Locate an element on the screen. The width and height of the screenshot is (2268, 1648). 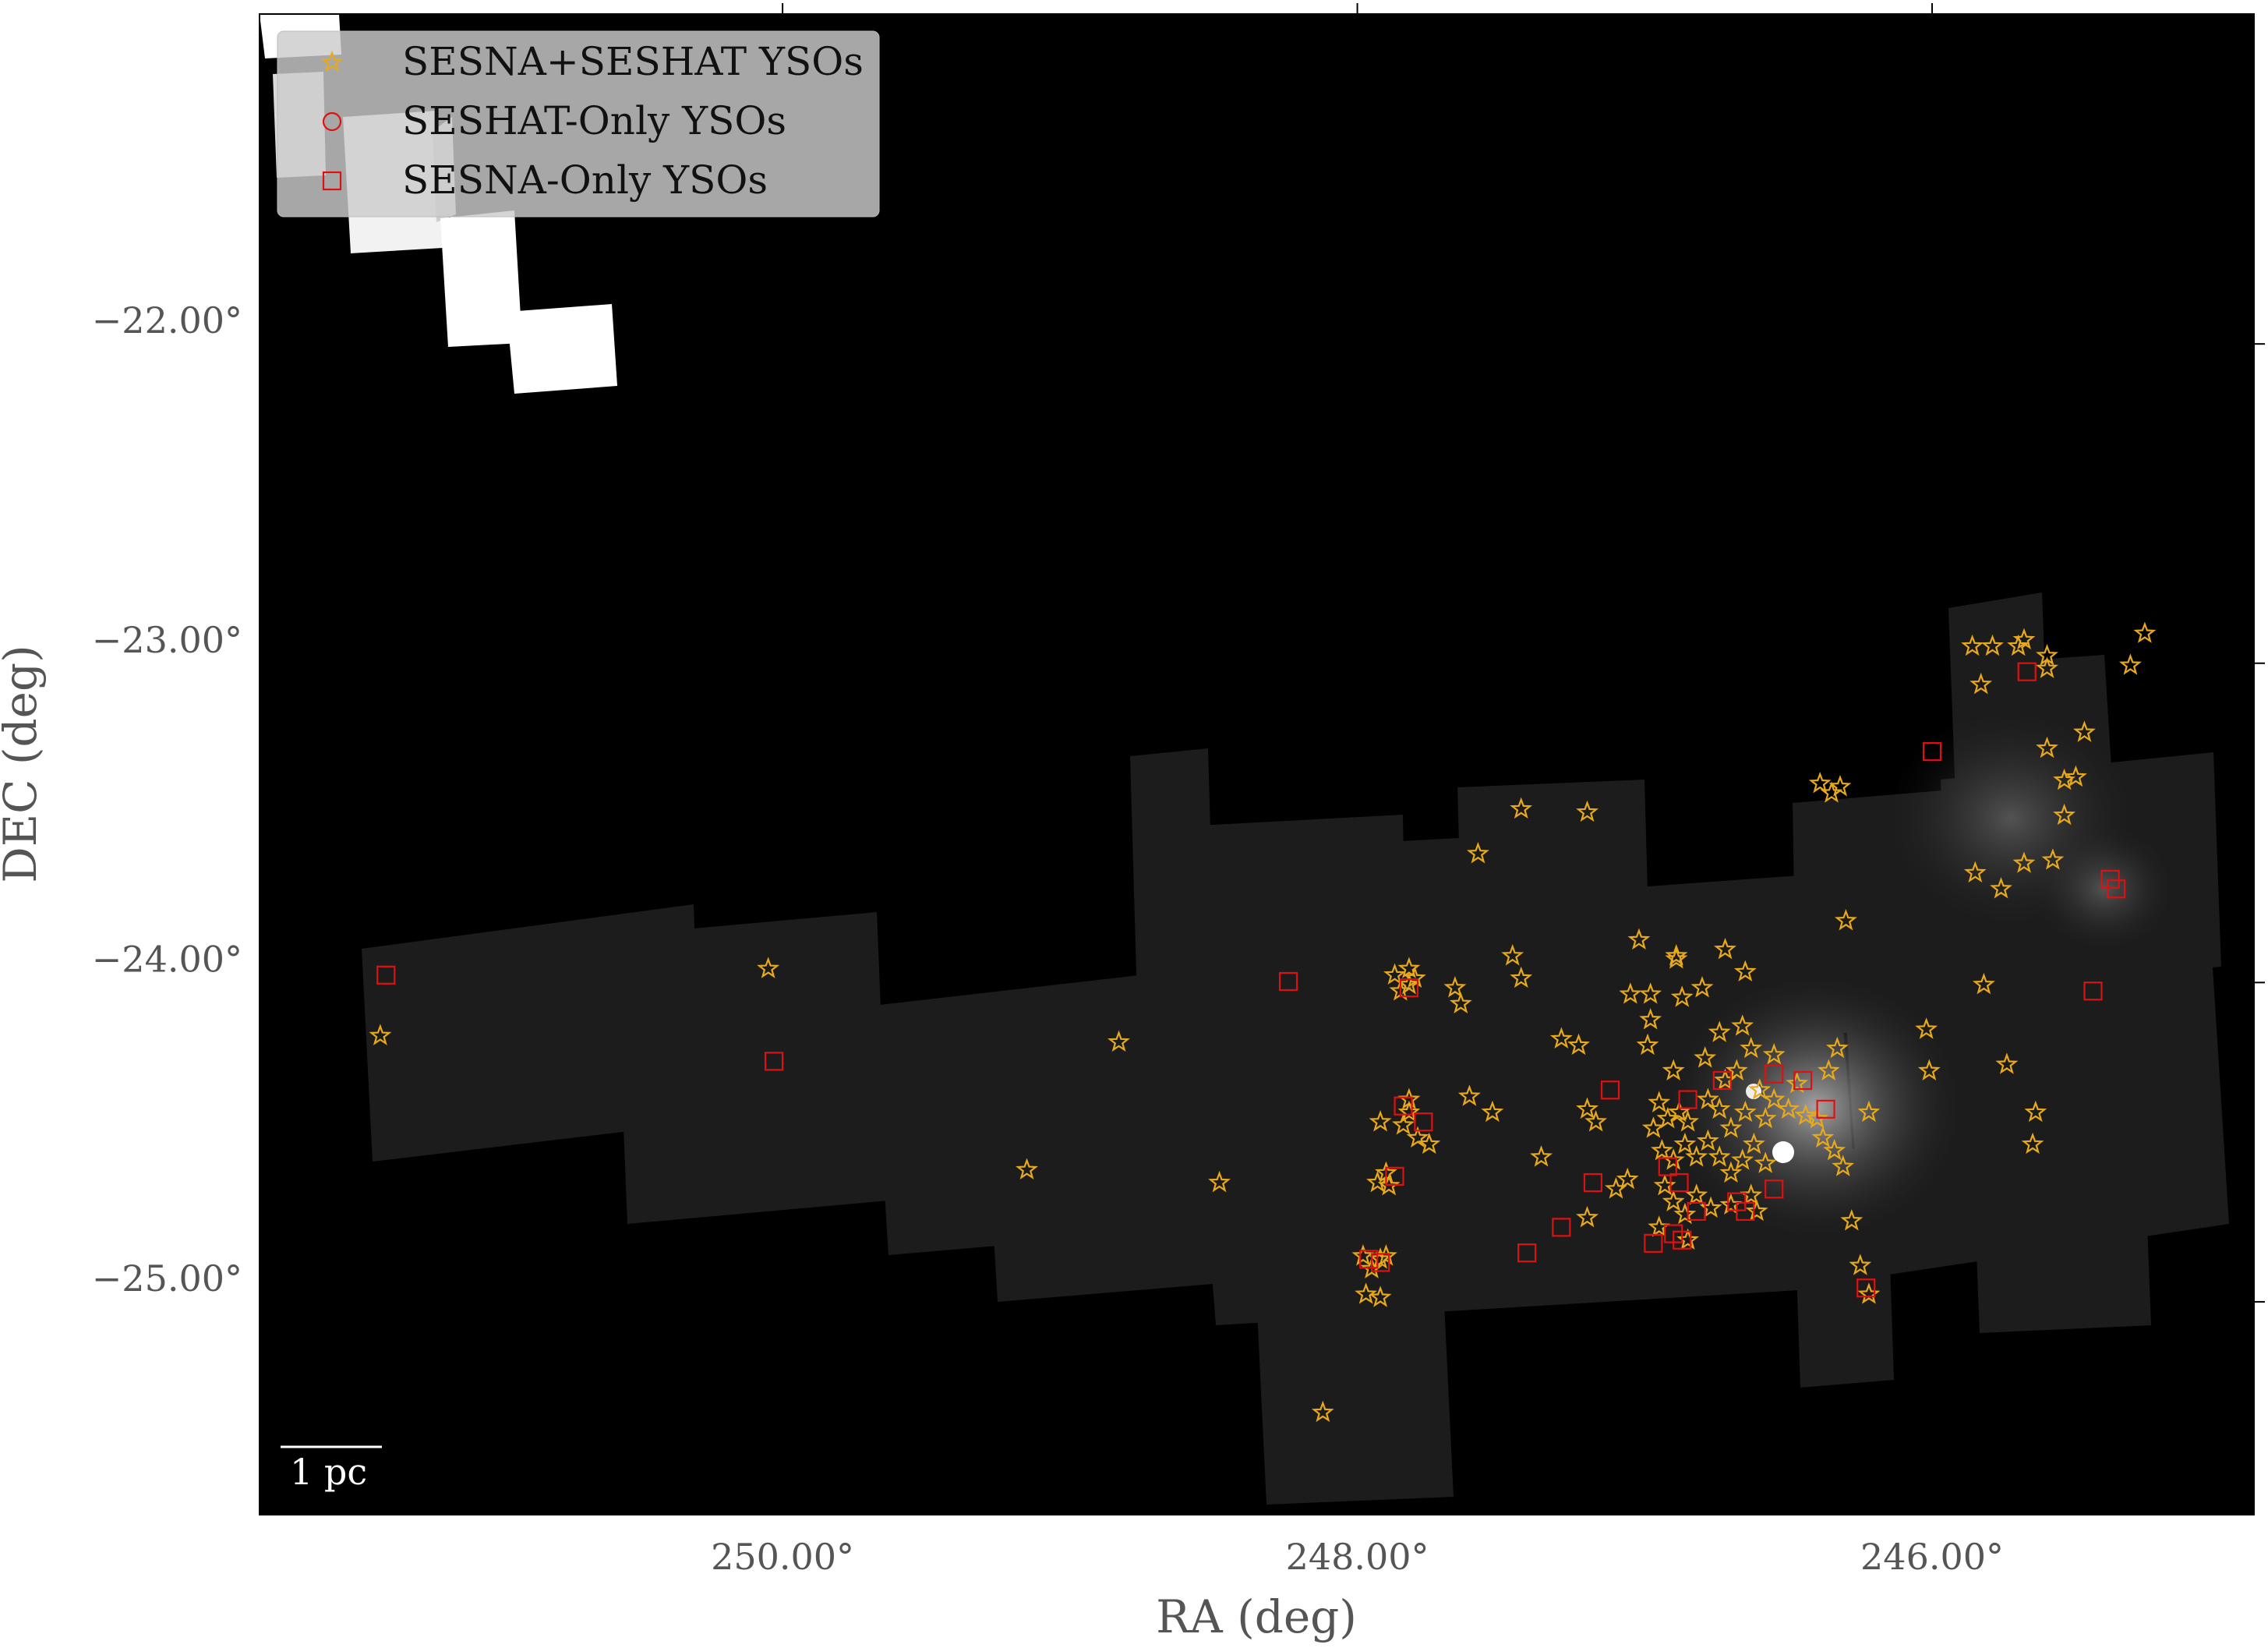
y-tick-label: −22.00° is located at coordinates (167, 320).